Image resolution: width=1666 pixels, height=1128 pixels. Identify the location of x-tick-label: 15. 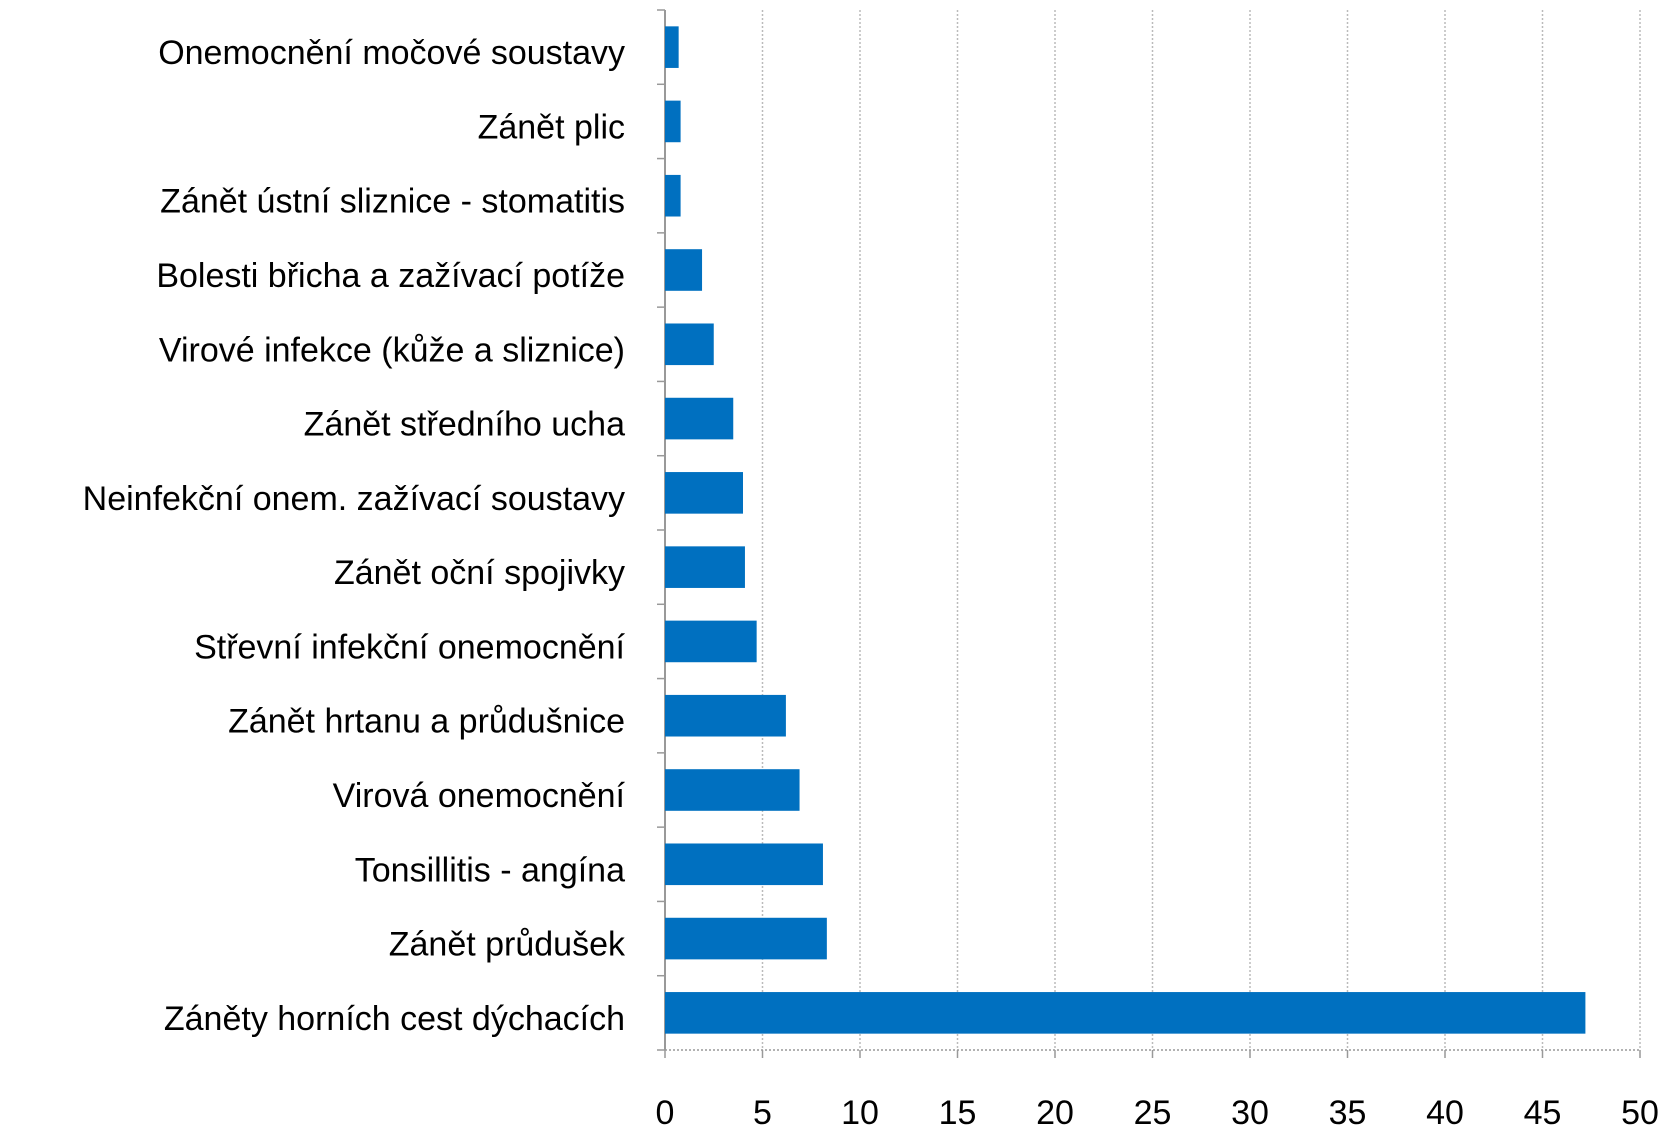
(958, 1111).